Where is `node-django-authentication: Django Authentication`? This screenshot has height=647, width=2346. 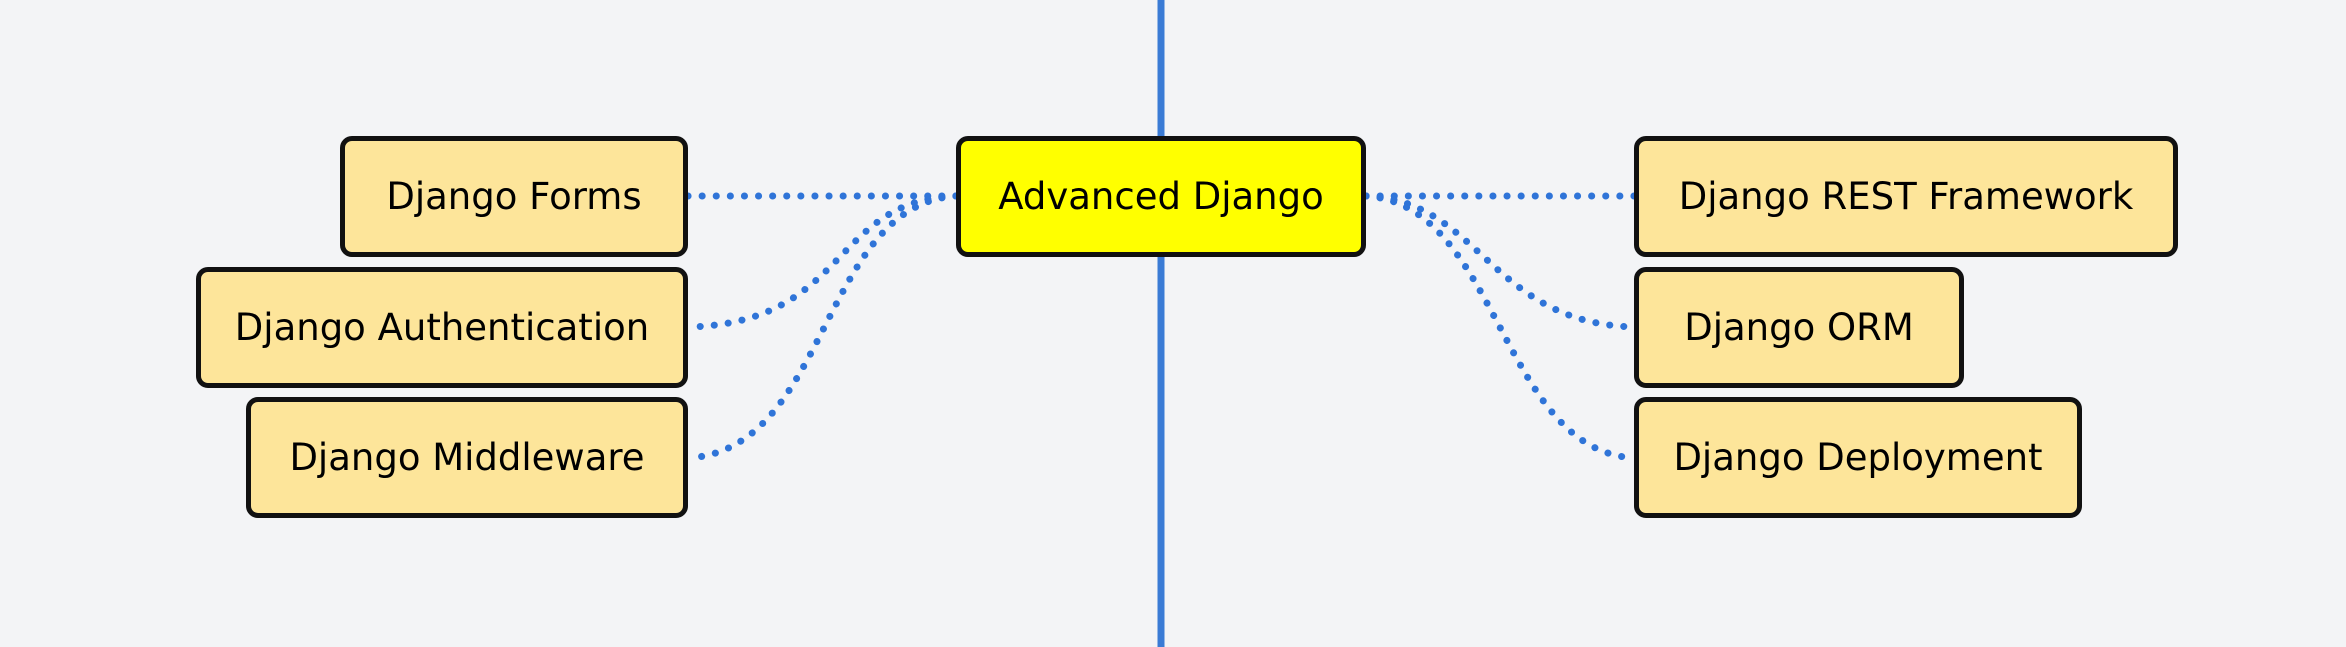 node-django-authentication: Django Authentication is located at coordinates (442, 327).